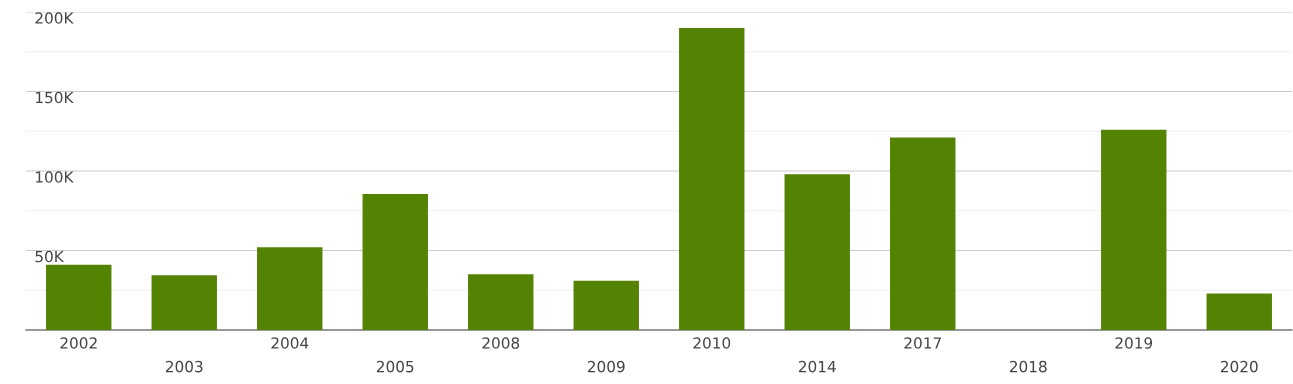 This screenshot has width=1293, height=384. What do you see at coordinates (1134, 343) in the screenshot?
I see `x-tick-label: 2019` at bounding box center [1134, 343].